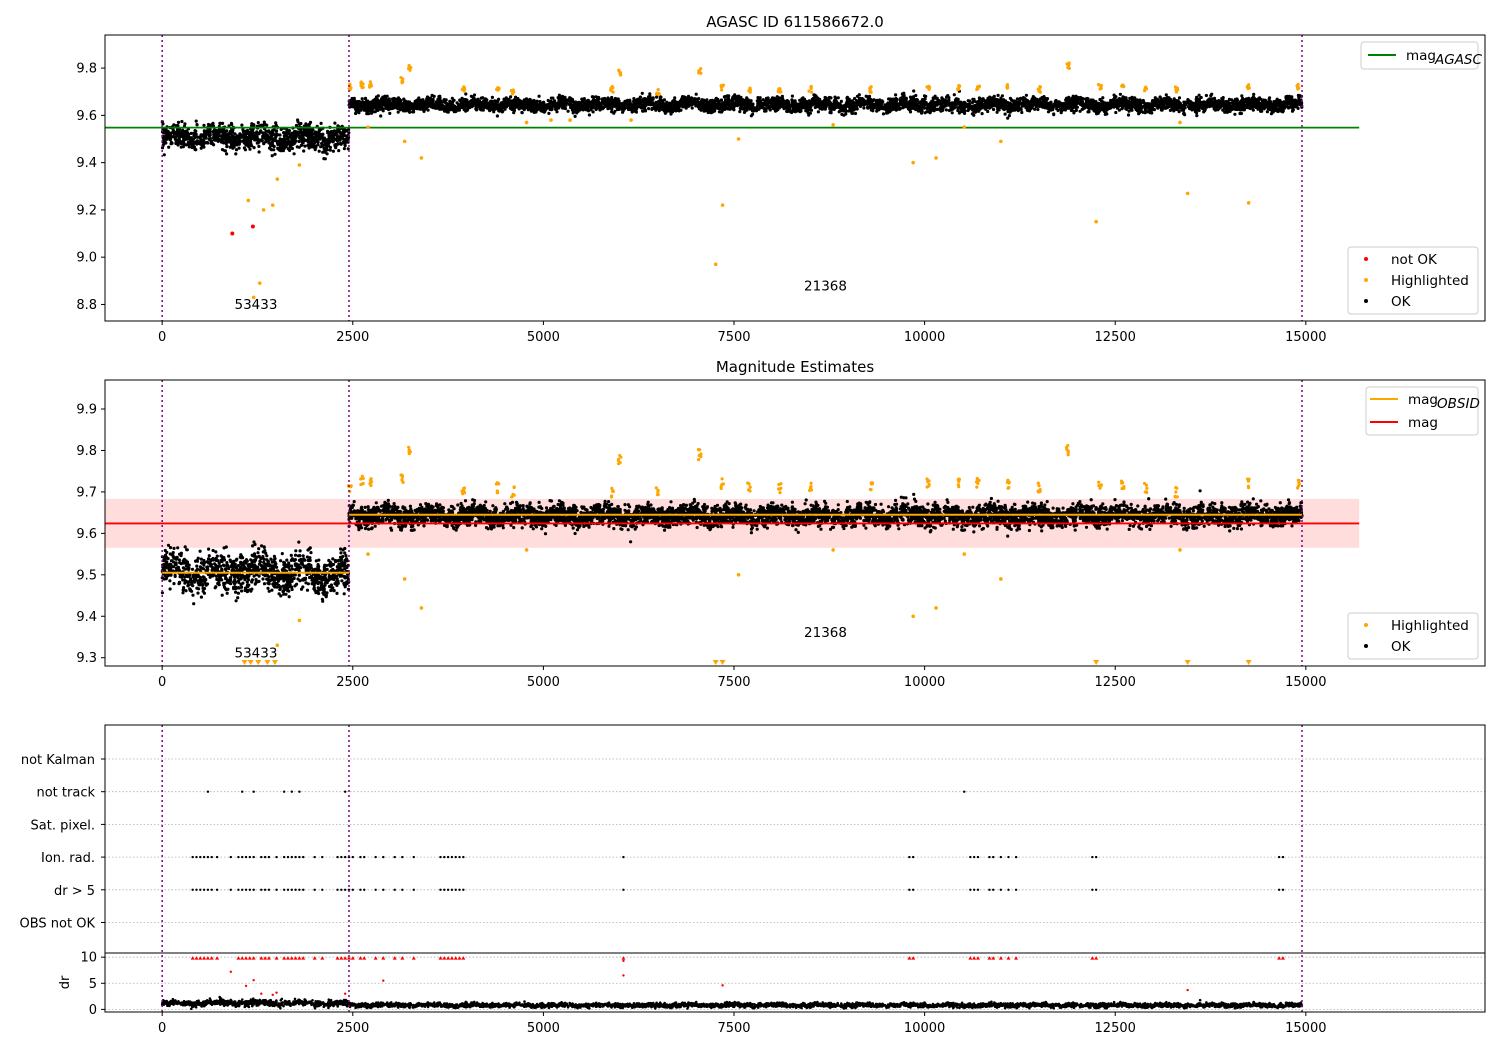  I want to click on y-tick-label: 9.7, so click(86, 492).